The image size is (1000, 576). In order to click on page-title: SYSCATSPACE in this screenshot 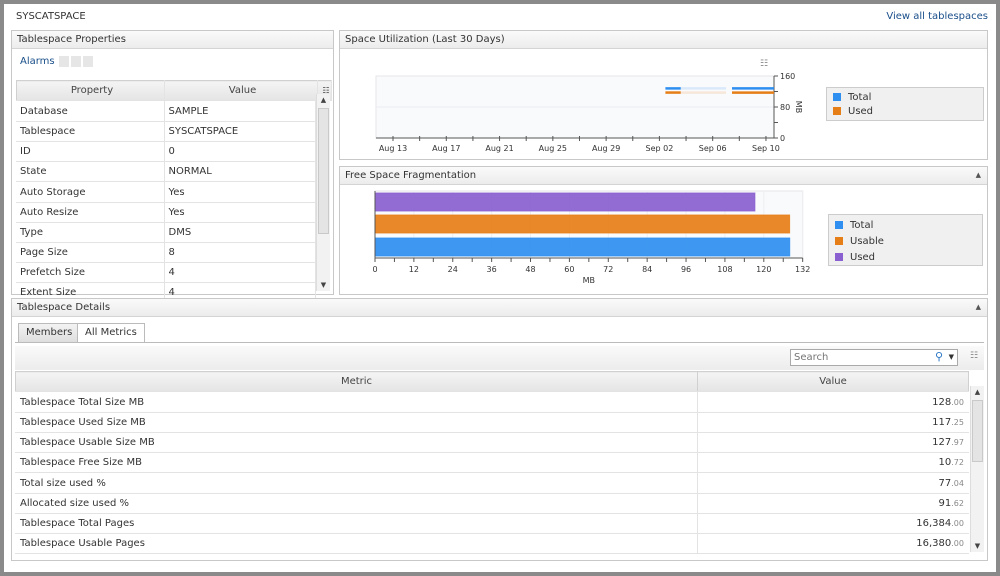, I will do `click(51, 16)`.